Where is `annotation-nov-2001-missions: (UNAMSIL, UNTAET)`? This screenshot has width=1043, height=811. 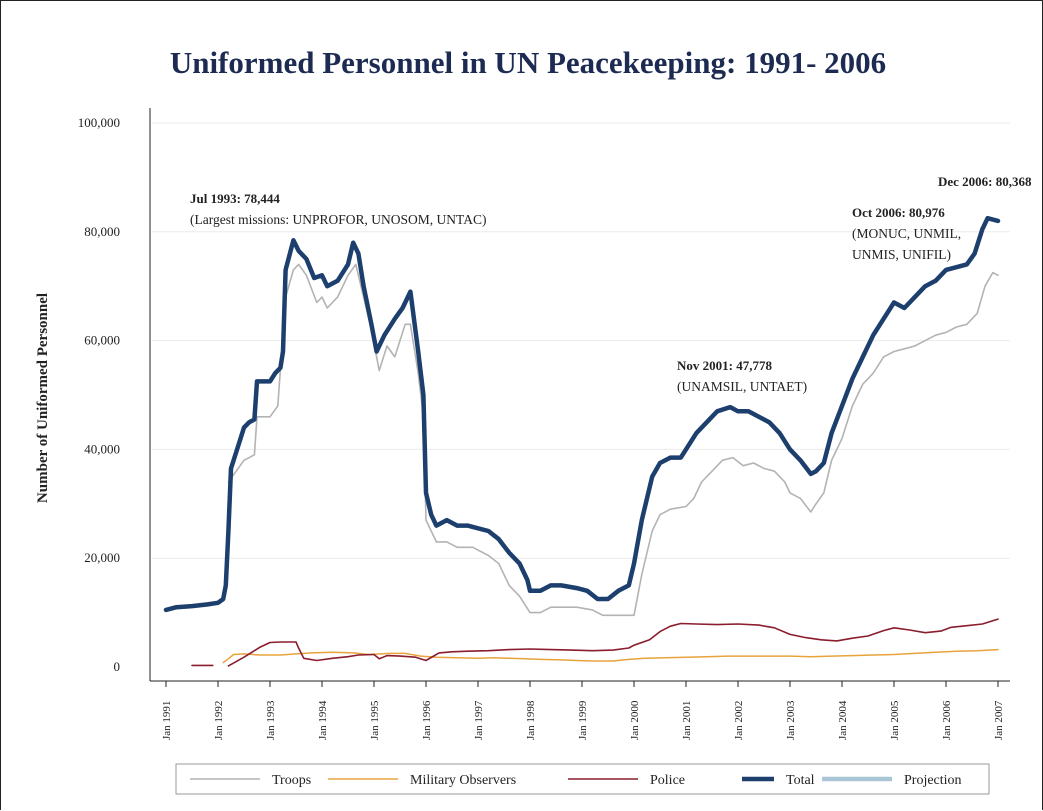 annotation-nov-2001-missions: (UNAMSIL, UNTAET) is located at coordinates (742, 386).